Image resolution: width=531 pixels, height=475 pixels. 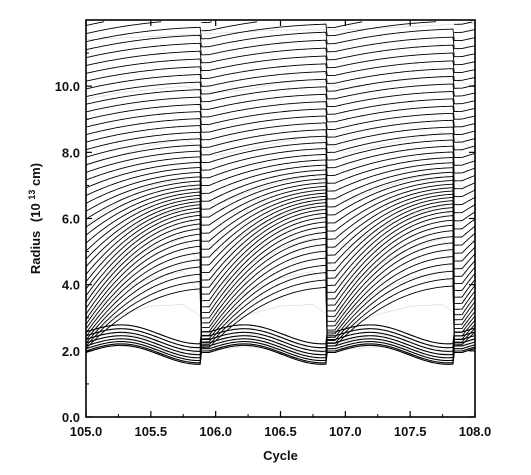 What do you see at coordinates (71, 219) in the screenshot?
I see `y-tick-label: 6.0` at bounding box center [71, 219].